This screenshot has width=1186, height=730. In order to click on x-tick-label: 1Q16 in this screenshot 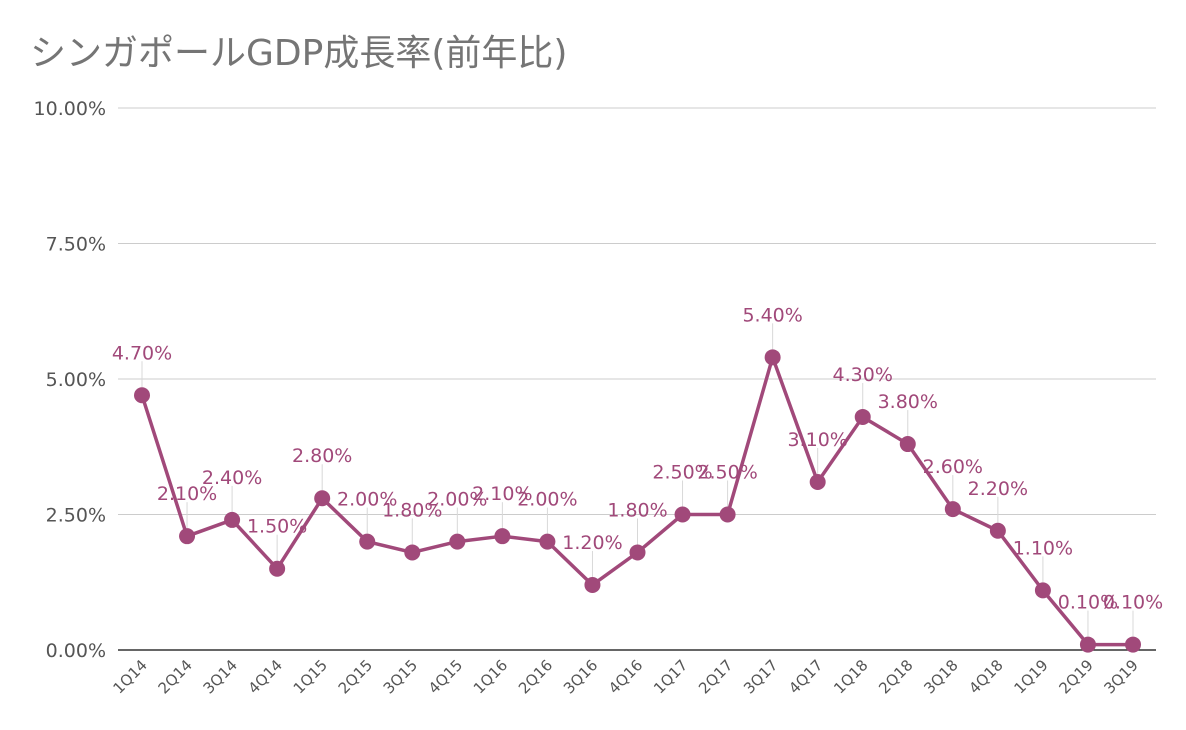, I will do `click(490, 676)`.